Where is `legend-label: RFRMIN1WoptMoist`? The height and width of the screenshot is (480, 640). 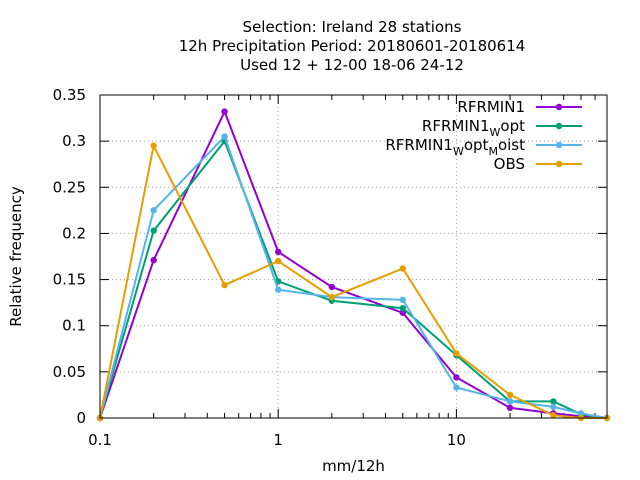 legend-label: RFRMIN1WoptMoist is located at coordinates (455, 147).